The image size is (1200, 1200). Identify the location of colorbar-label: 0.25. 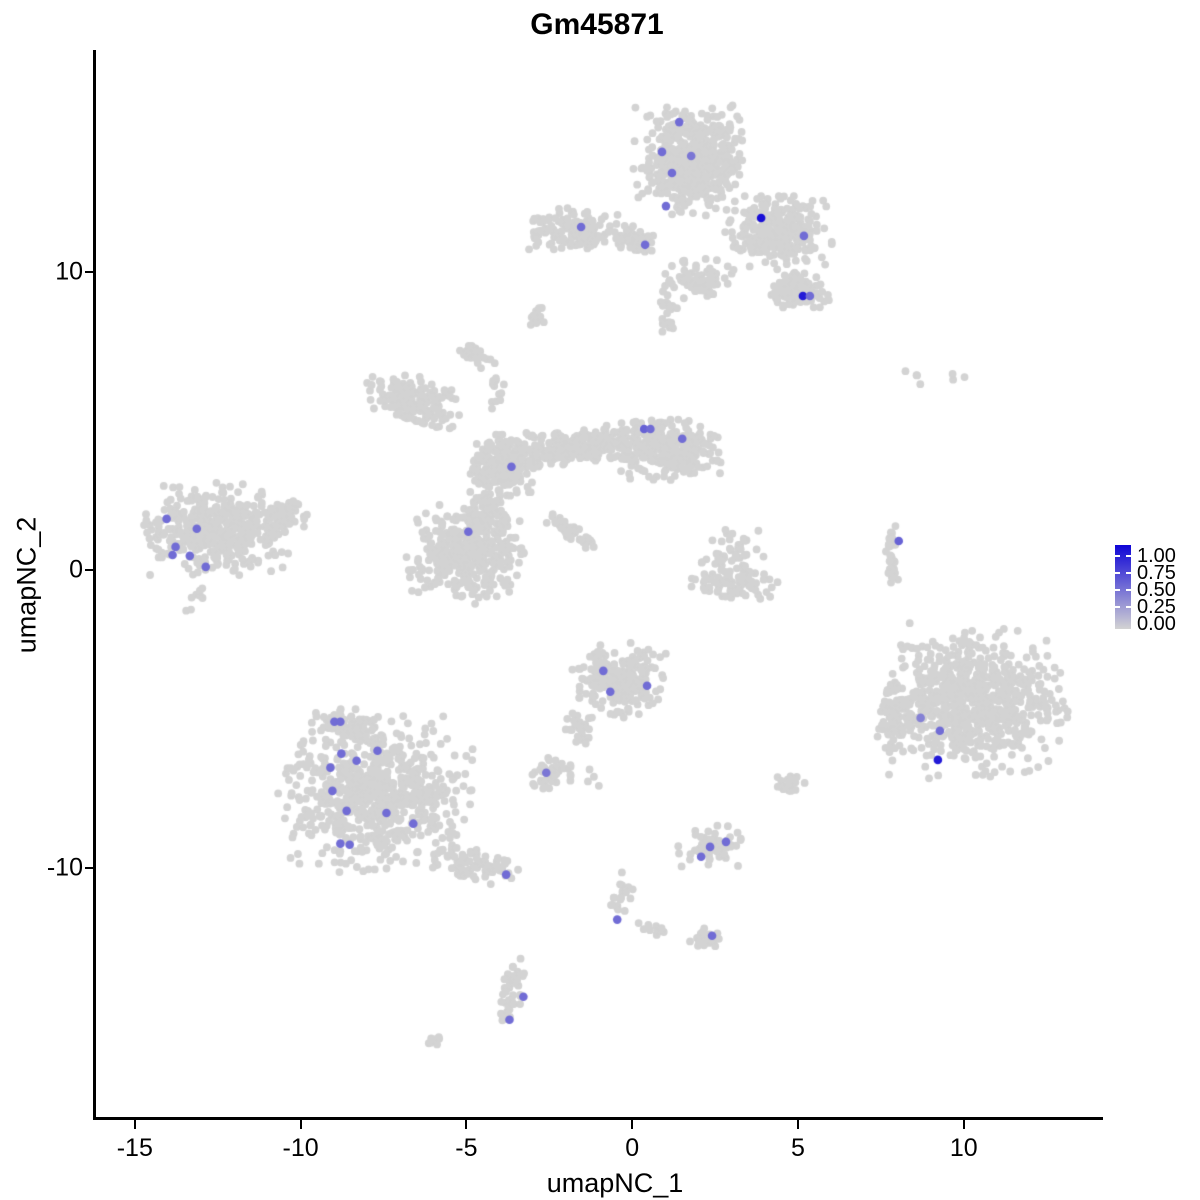
(1156, 607).